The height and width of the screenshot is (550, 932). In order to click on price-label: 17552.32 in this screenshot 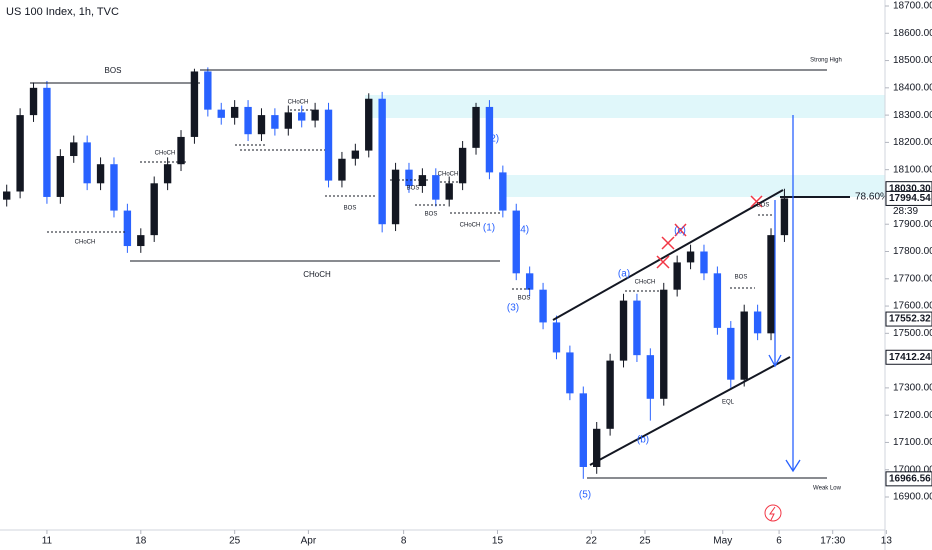, I will do `click(910, 319)`.